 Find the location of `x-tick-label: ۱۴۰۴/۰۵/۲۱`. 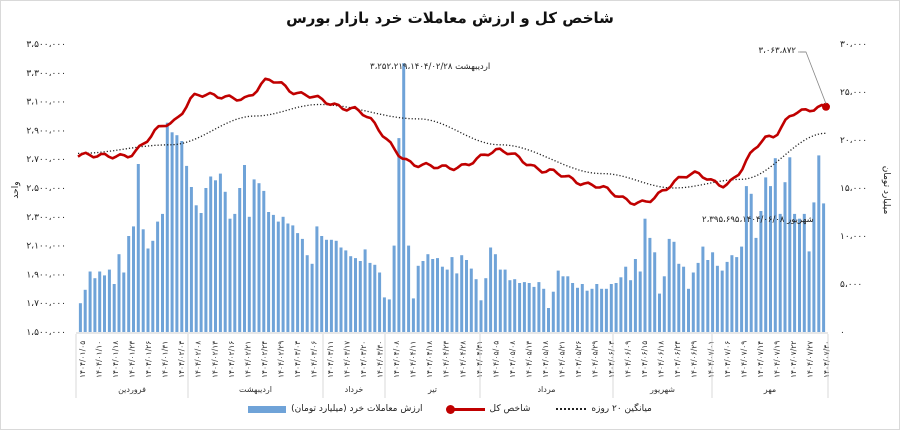

x-tick-label: ۱۴۰۴/۰۵/۲۱ is located at coordinates (562, 359).